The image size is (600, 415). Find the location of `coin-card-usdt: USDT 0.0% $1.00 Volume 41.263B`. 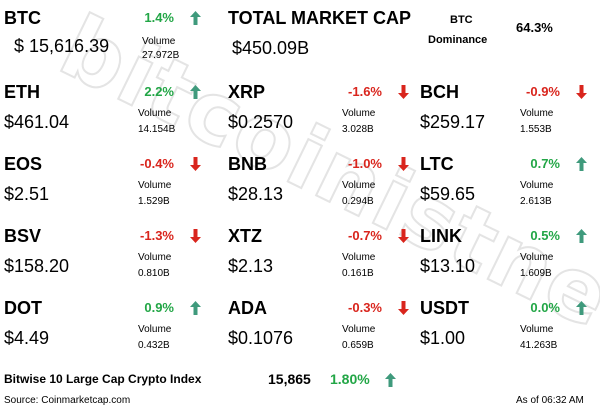

coin-card-usdt: USDT 0.0% $1.00 Volume 41.263B is located at coordinates (508, 328).